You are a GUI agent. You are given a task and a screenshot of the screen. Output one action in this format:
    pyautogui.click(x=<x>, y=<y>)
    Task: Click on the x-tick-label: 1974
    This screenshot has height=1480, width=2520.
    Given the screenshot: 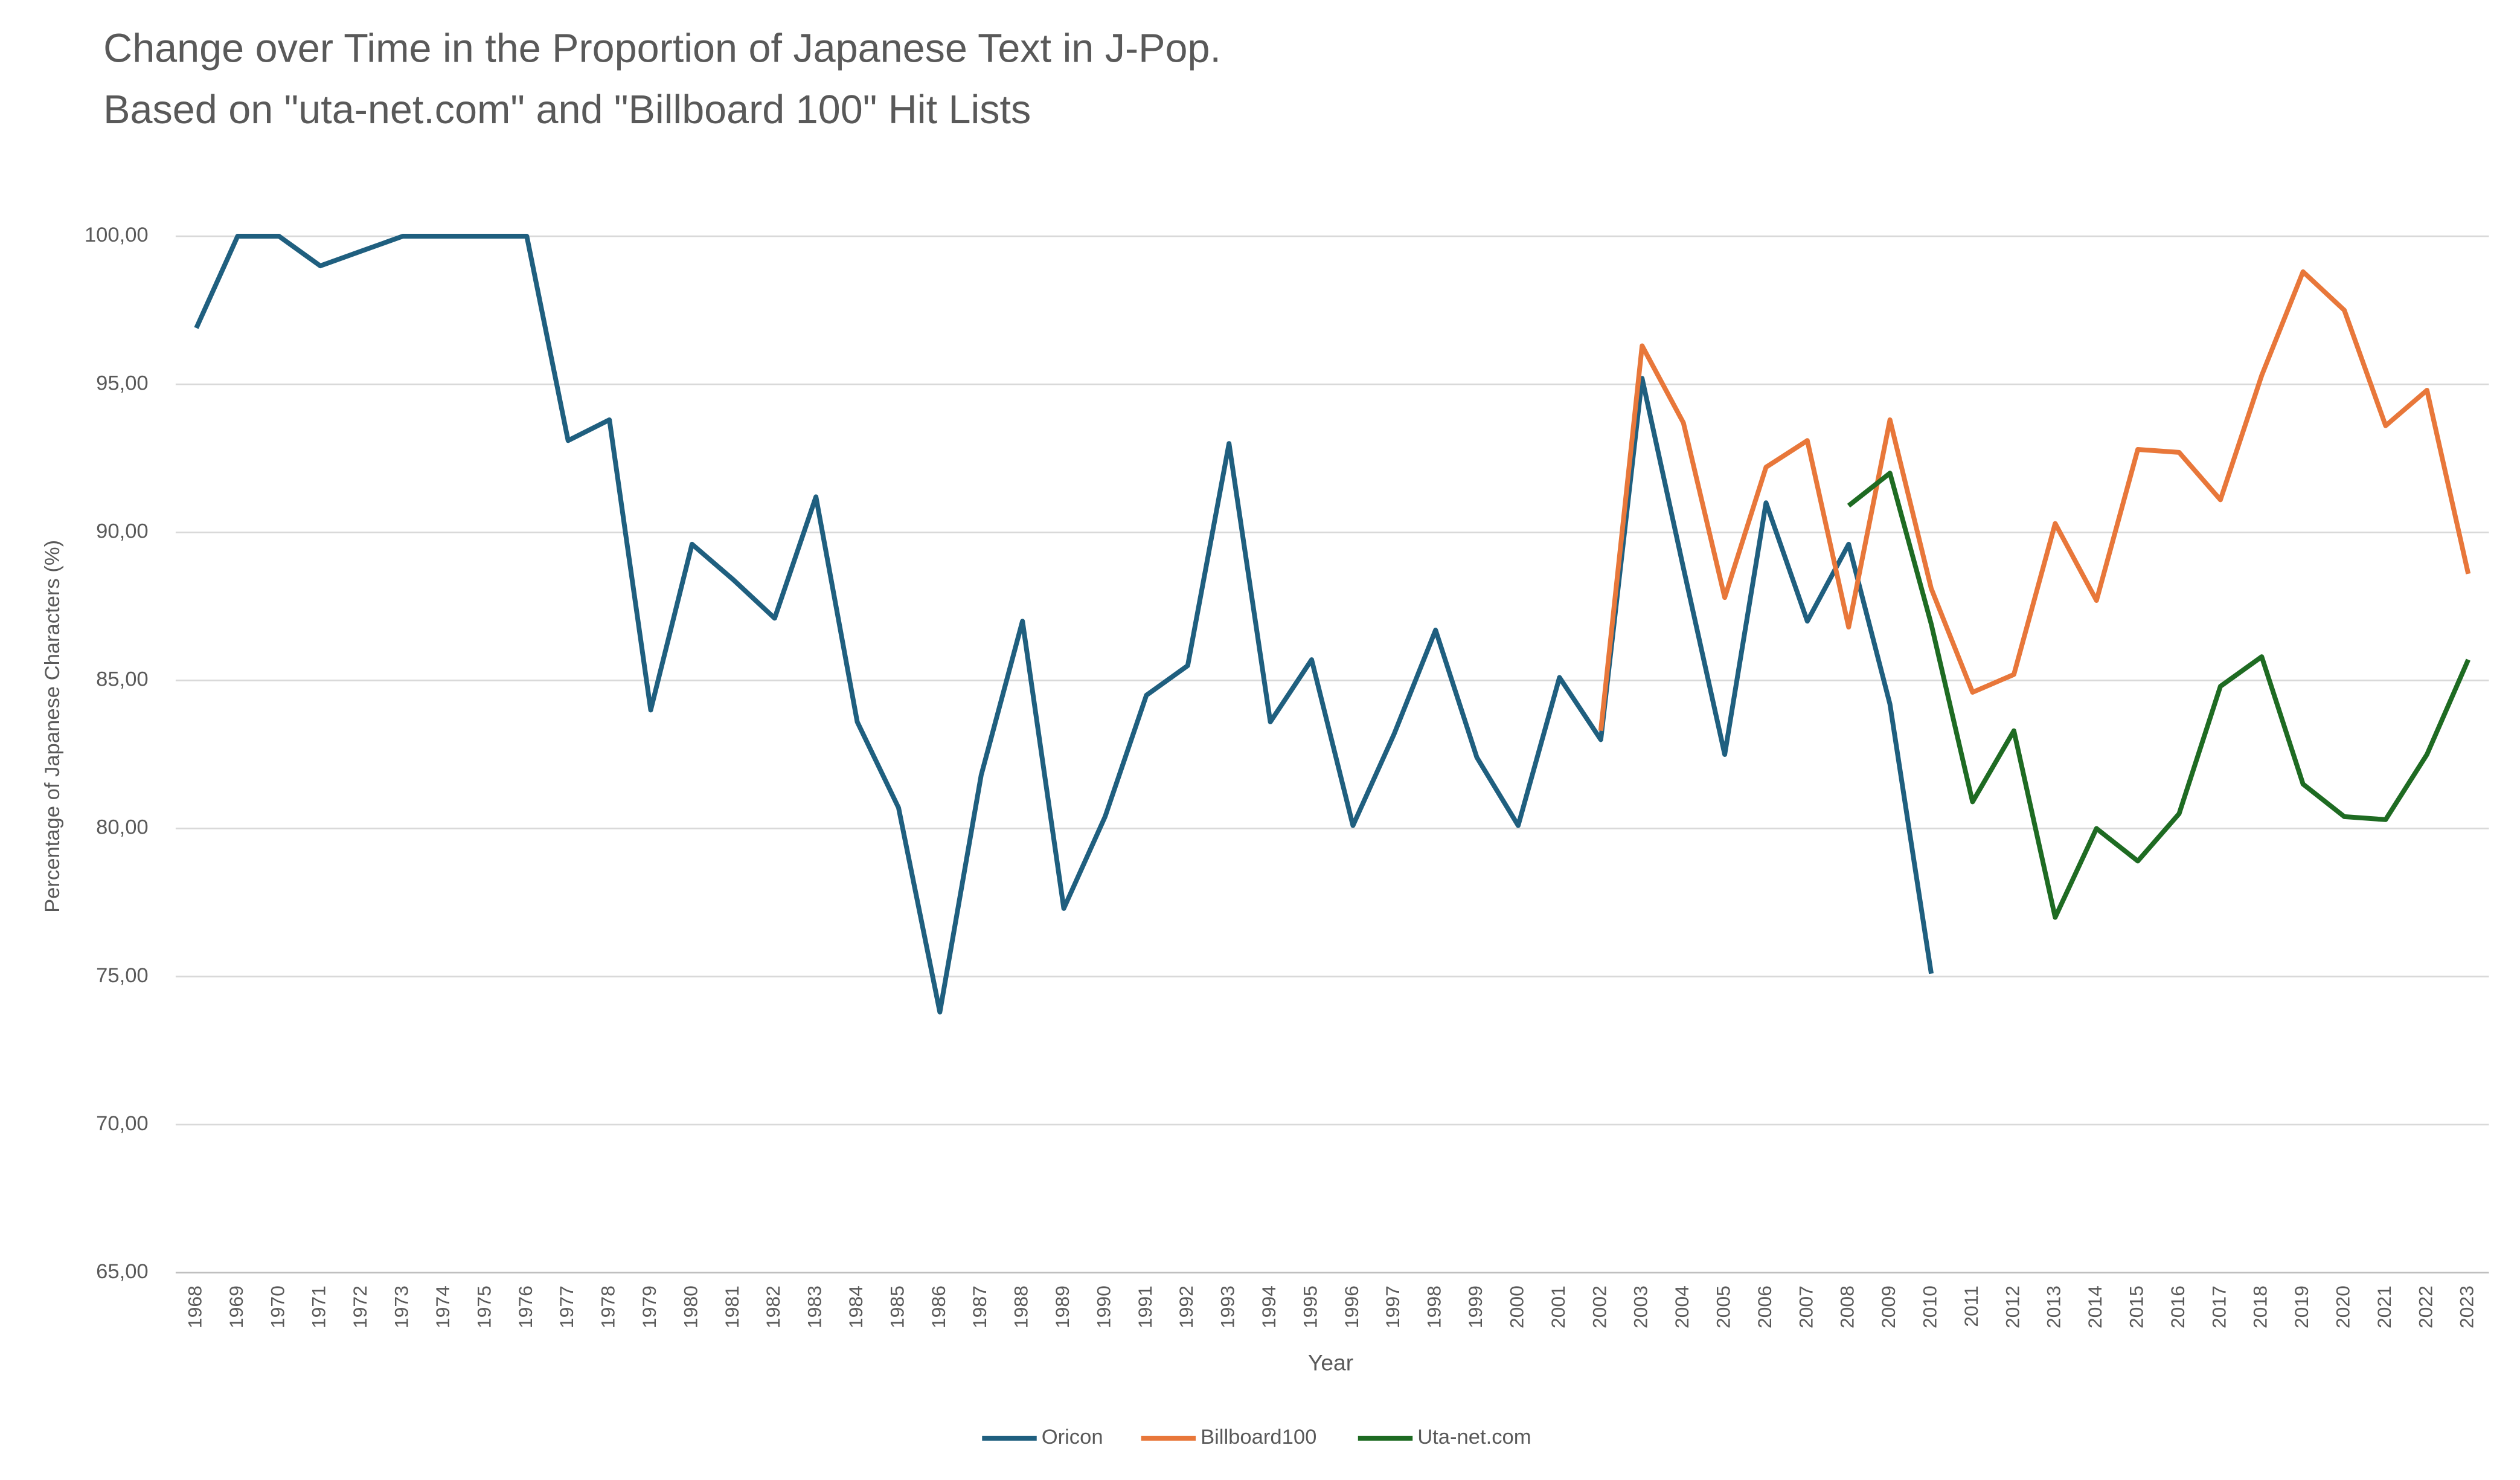 What is the action you would take?
    pyautogui.click(x=443, y=1306)
    